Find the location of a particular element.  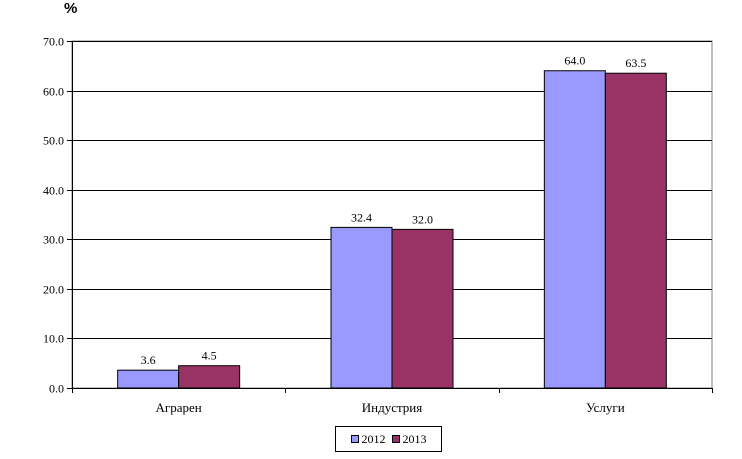

x-tick-label: Услуги is located at coordinates (605, 407).